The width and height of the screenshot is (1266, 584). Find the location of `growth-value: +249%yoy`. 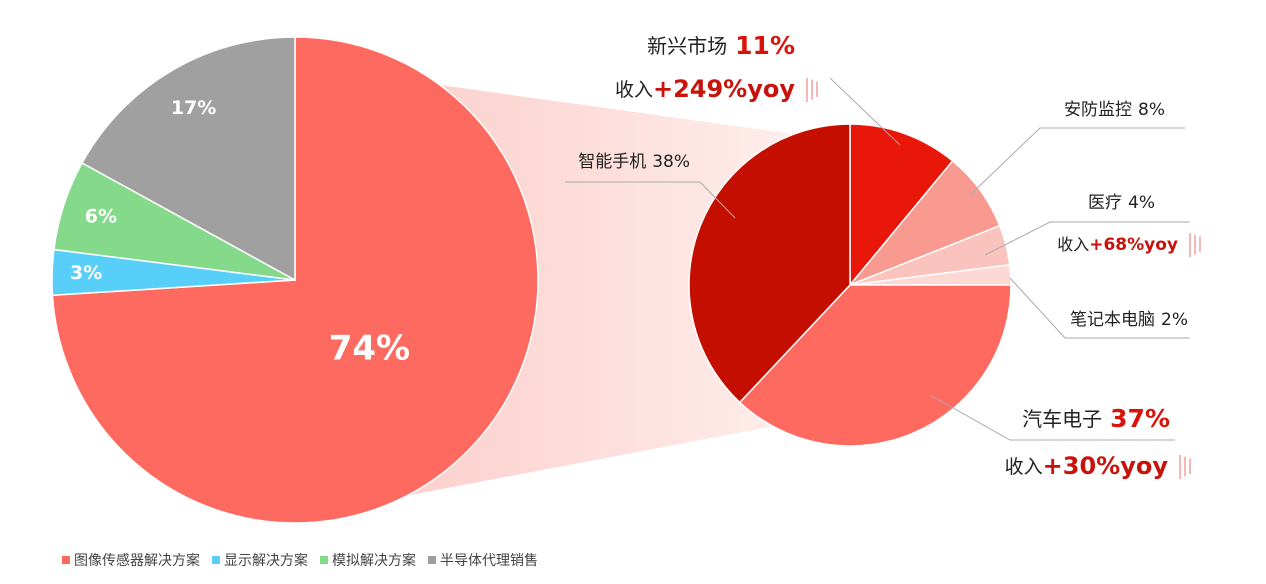

growth-value: +249%yoy is located at coordinates (724, 89).